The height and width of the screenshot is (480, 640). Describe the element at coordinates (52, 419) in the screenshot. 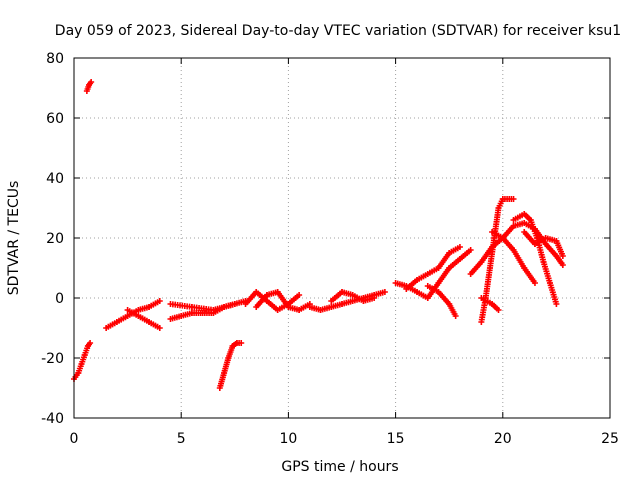

I see `y-tick-label: -40` at that location.